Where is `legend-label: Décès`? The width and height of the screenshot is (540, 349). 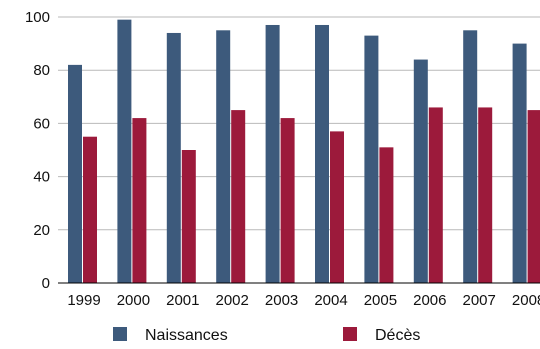 legend-label: Décès is located at coordinates (397, 335).